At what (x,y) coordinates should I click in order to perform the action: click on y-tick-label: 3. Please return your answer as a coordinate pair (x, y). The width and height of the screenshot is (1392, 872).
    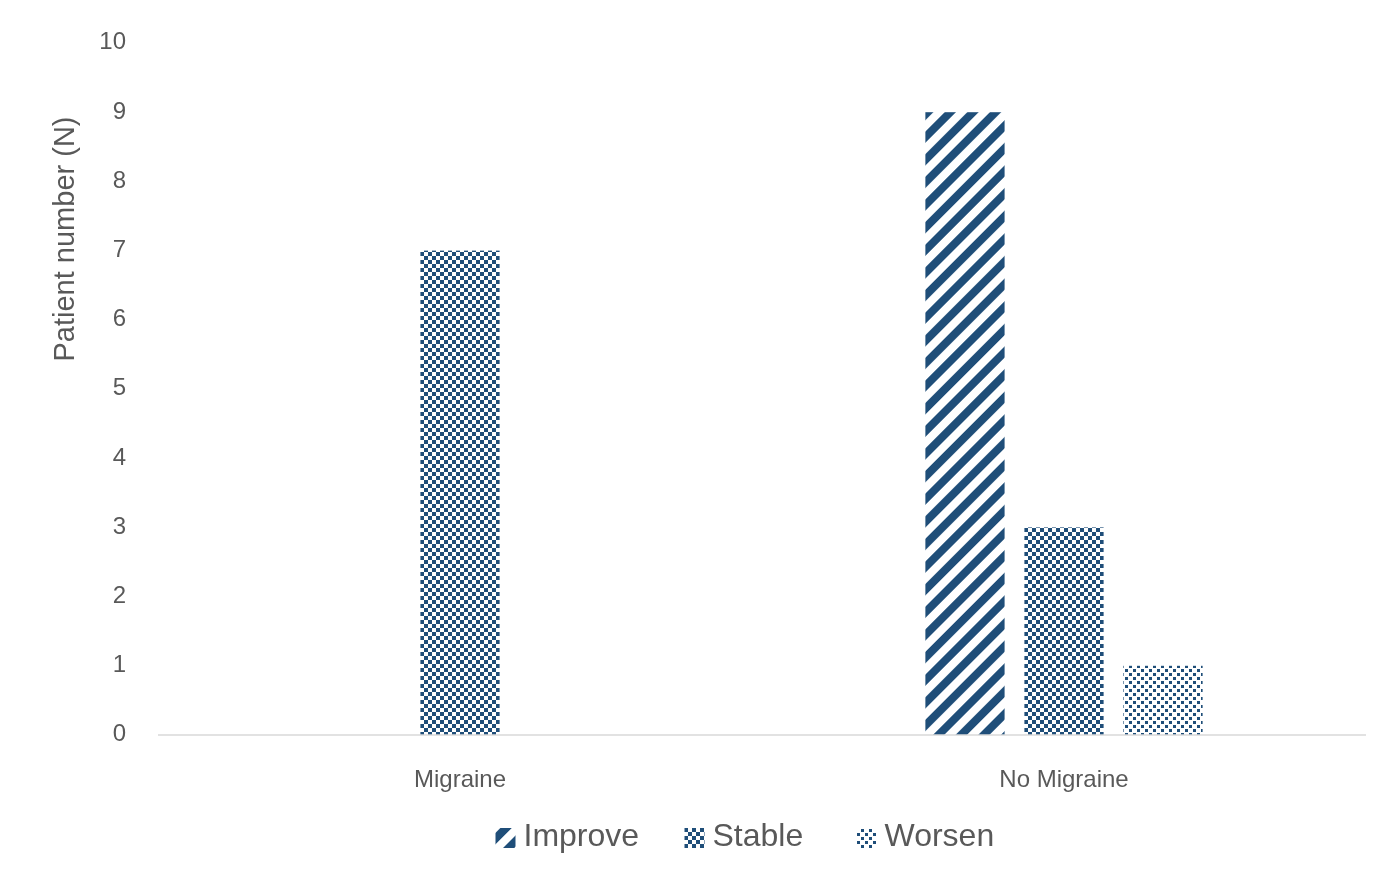
    Looking at the image, I should click on (119, 525).